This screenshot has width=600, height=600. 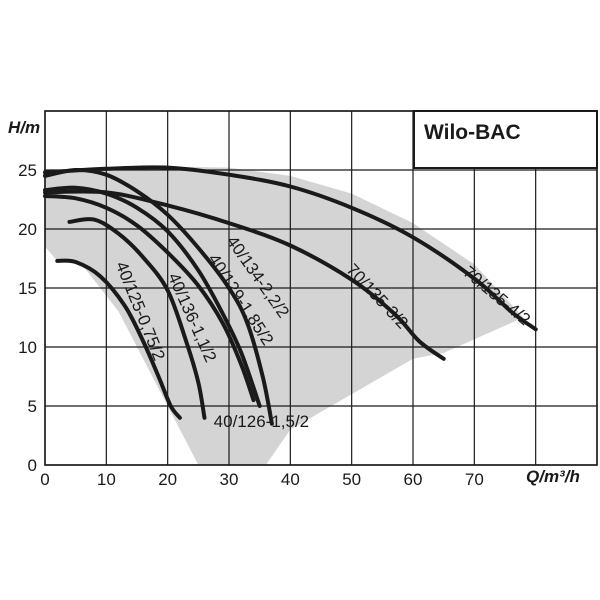 What do you see at coordinates (413, 479) in the screenshot?
I see `x-tick-label: 60` at bounding box center [413, 479].